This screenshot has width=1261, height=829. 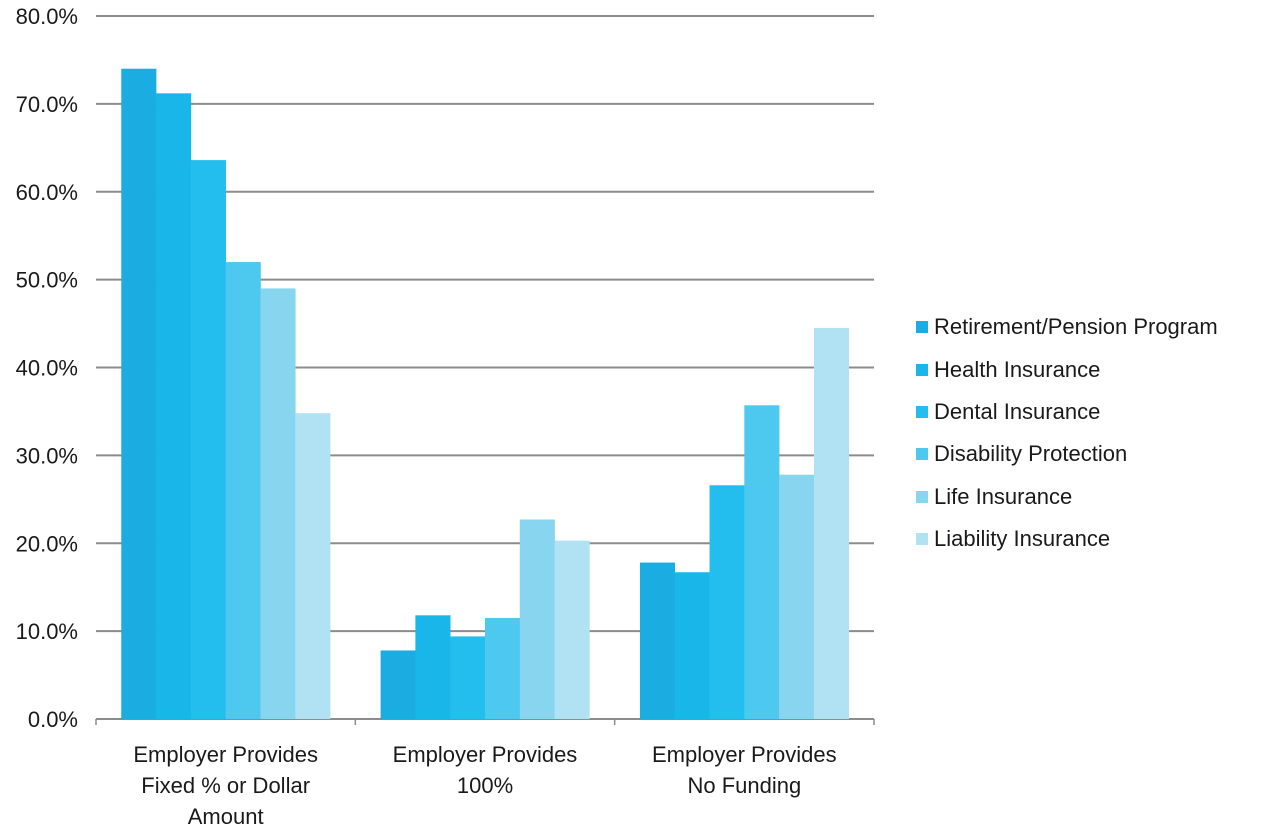 I want to click on x-axis, so click(x=485, y=722).